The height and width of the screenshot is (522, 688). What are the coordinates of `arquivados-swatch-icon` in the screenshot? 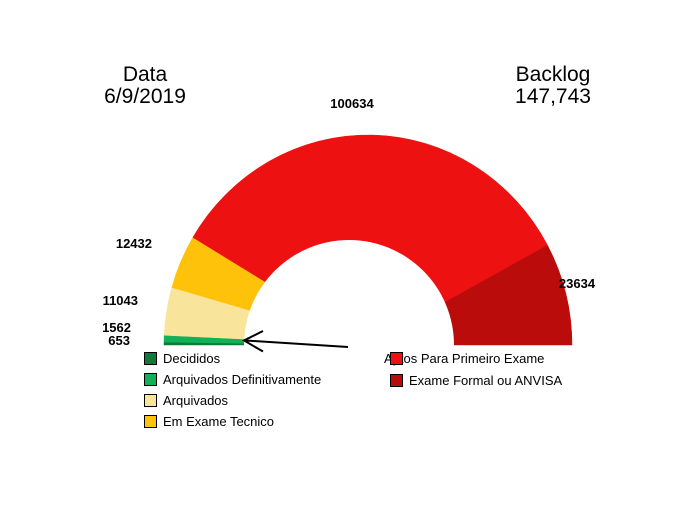 It's located at (150, 400).